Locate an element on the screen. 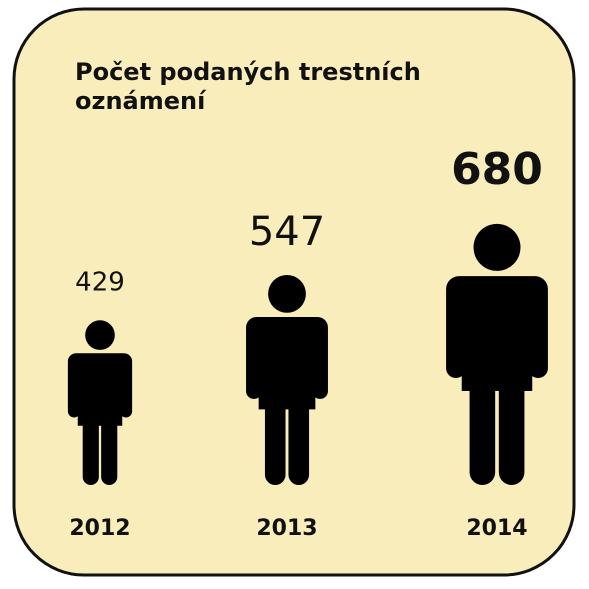  value-label: 429 is located at coordinates (100, 282).